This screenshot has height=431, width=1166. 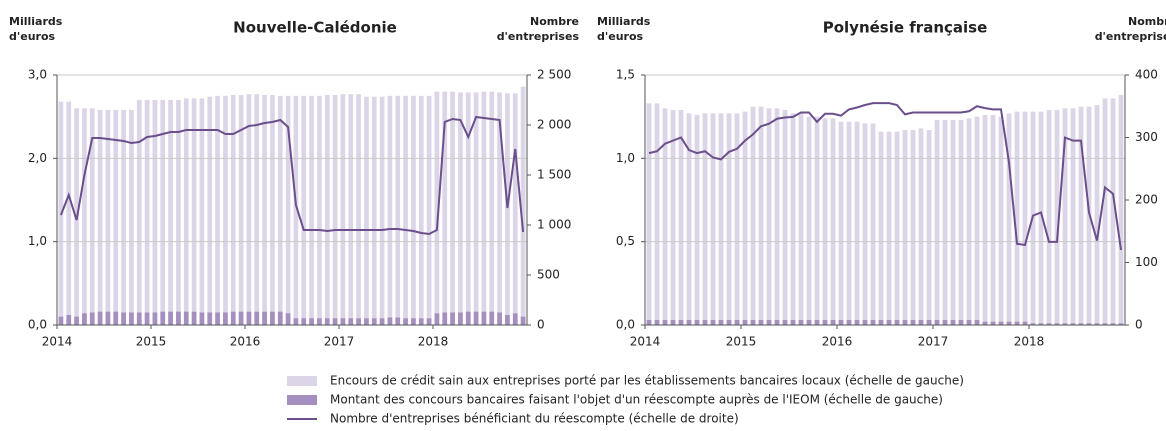 I want to click on y-tick-label: 0,0, so click(x=37, y=325).